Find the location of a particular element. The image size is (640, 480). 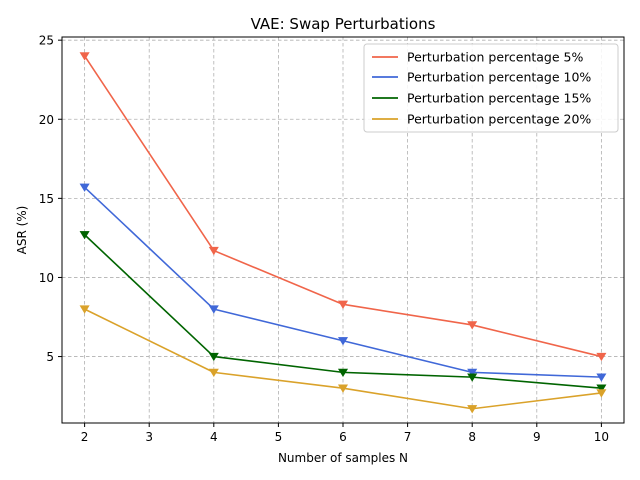

x-axis-ticks: 2 3 4 5 6 7 8 9 10 is located at coordinates (345, 433).